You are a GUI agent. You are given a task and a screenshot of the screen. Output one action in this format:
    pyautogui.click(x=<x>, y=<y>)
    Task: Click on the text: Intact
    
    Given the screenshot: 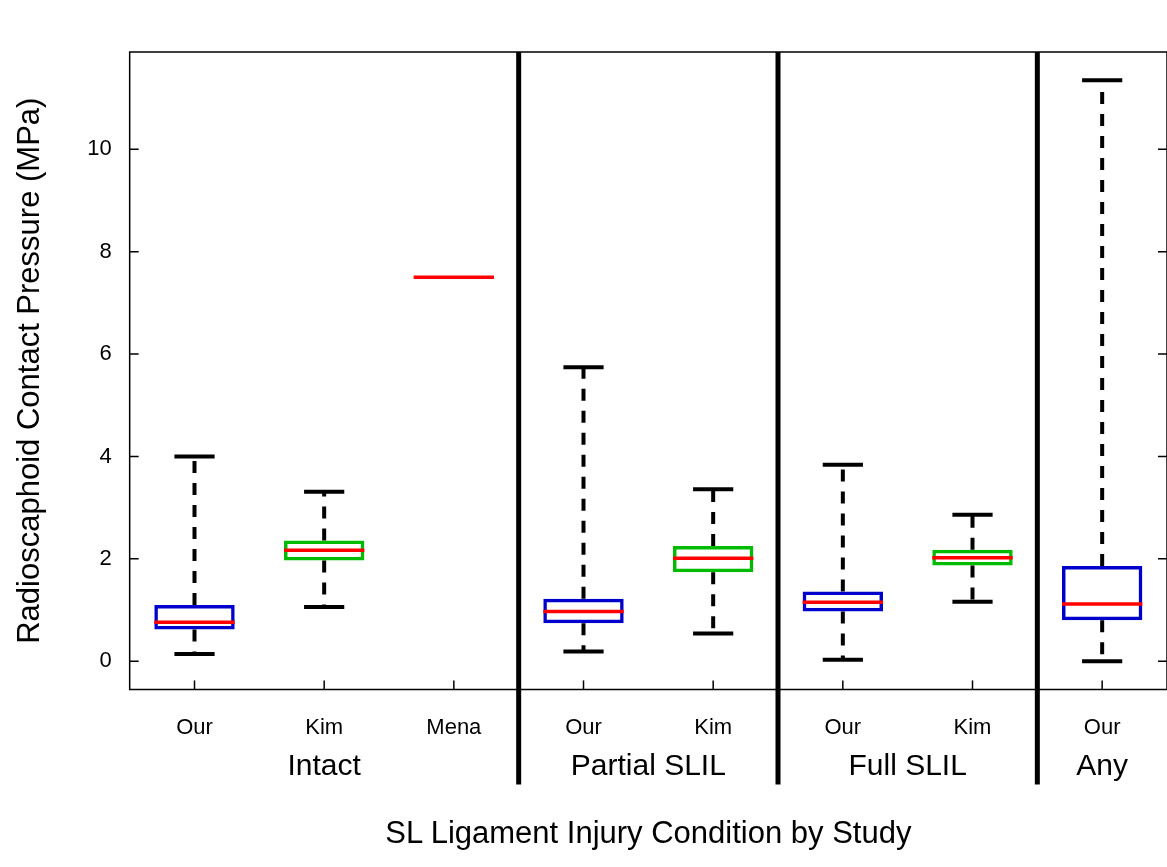 What is the action you would take?
    pyautogui.click(x=324, y=764)
    